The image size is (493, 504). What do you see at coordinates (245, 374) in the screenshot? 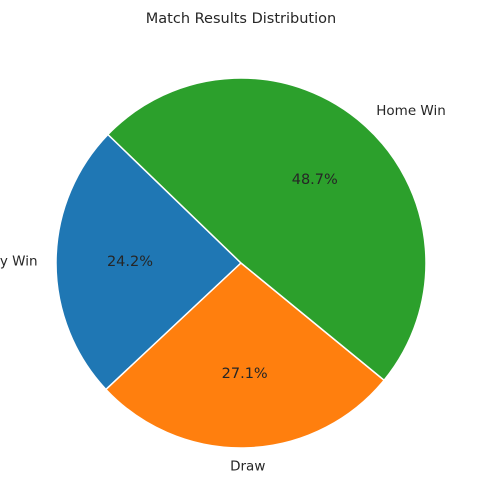
I see `percent-label-draw: 27.1%` at bounding box center [245, 374].